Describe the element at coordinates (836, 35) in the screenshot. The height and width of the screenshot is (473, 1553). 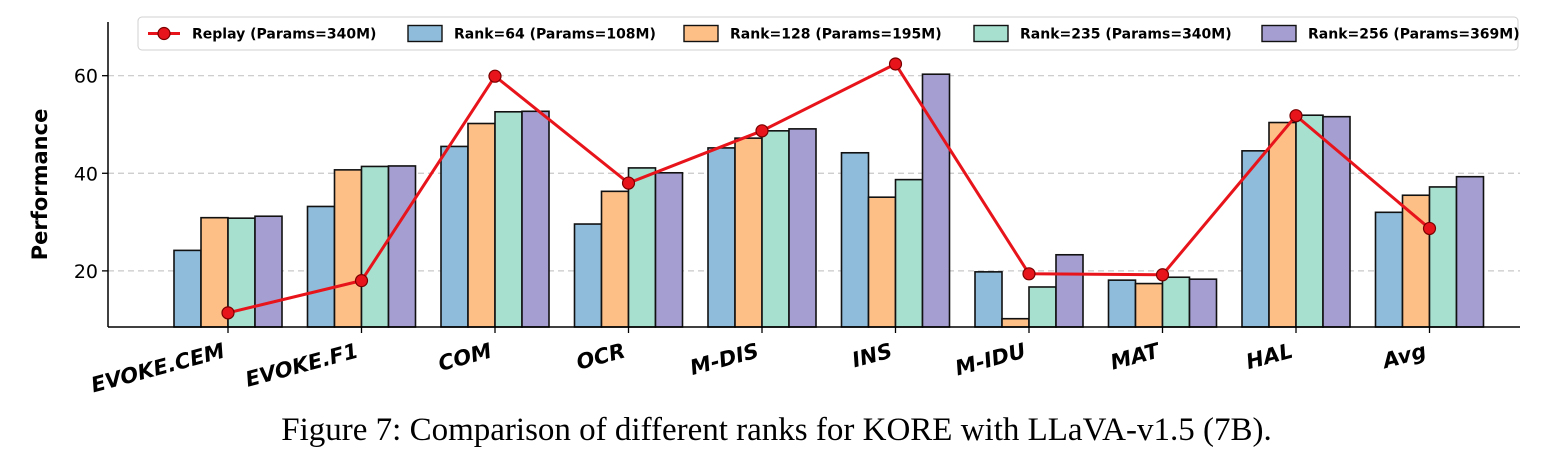
I see `legend-label: Rank=128 (Params=195M)` at that location.